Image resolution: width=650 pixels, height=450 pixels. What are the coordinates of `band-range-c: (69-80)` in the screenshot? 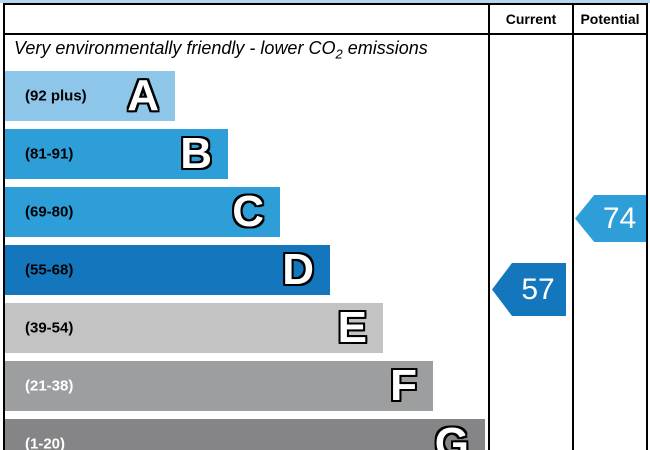 It's located at (49, 212).